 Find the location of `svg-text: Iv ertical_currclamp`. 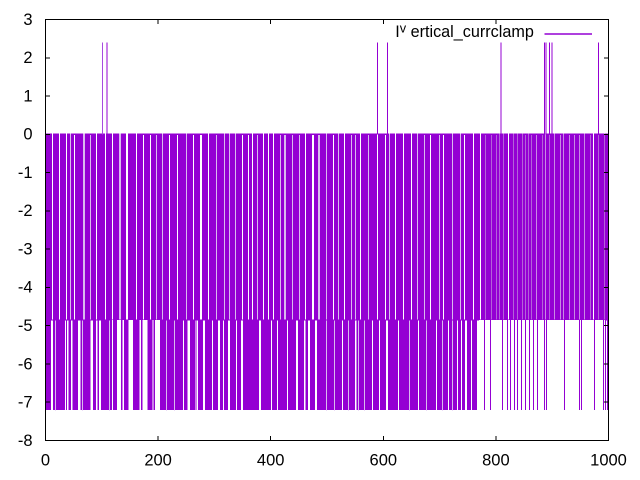

svg-text: Iv ertical_currclamp is located at coordinates (464, 31).